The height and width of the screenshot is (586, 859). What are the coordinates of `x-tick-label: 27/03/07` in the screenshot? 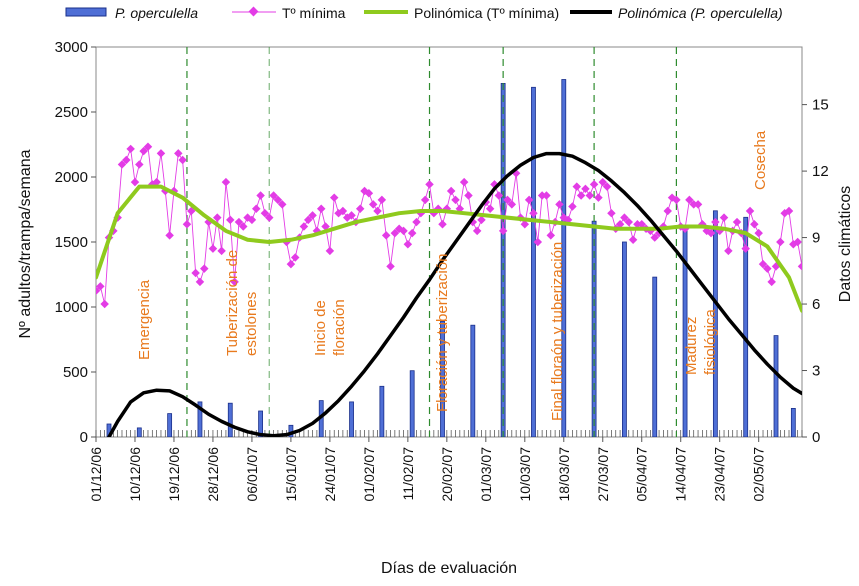 It's located at (603, 474).